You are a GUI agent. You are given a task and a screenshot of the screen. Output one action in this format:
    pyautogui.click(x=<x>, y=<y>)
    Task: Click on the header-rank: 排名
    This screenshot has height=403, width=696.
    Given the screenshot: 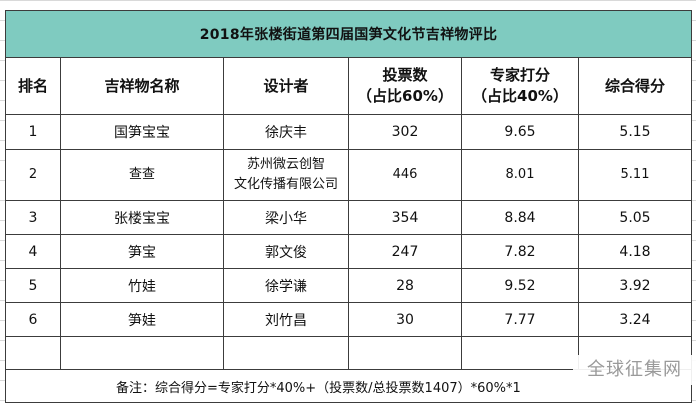 What is the action you would take?
    pyautogui.click(x=33, y=86)
    